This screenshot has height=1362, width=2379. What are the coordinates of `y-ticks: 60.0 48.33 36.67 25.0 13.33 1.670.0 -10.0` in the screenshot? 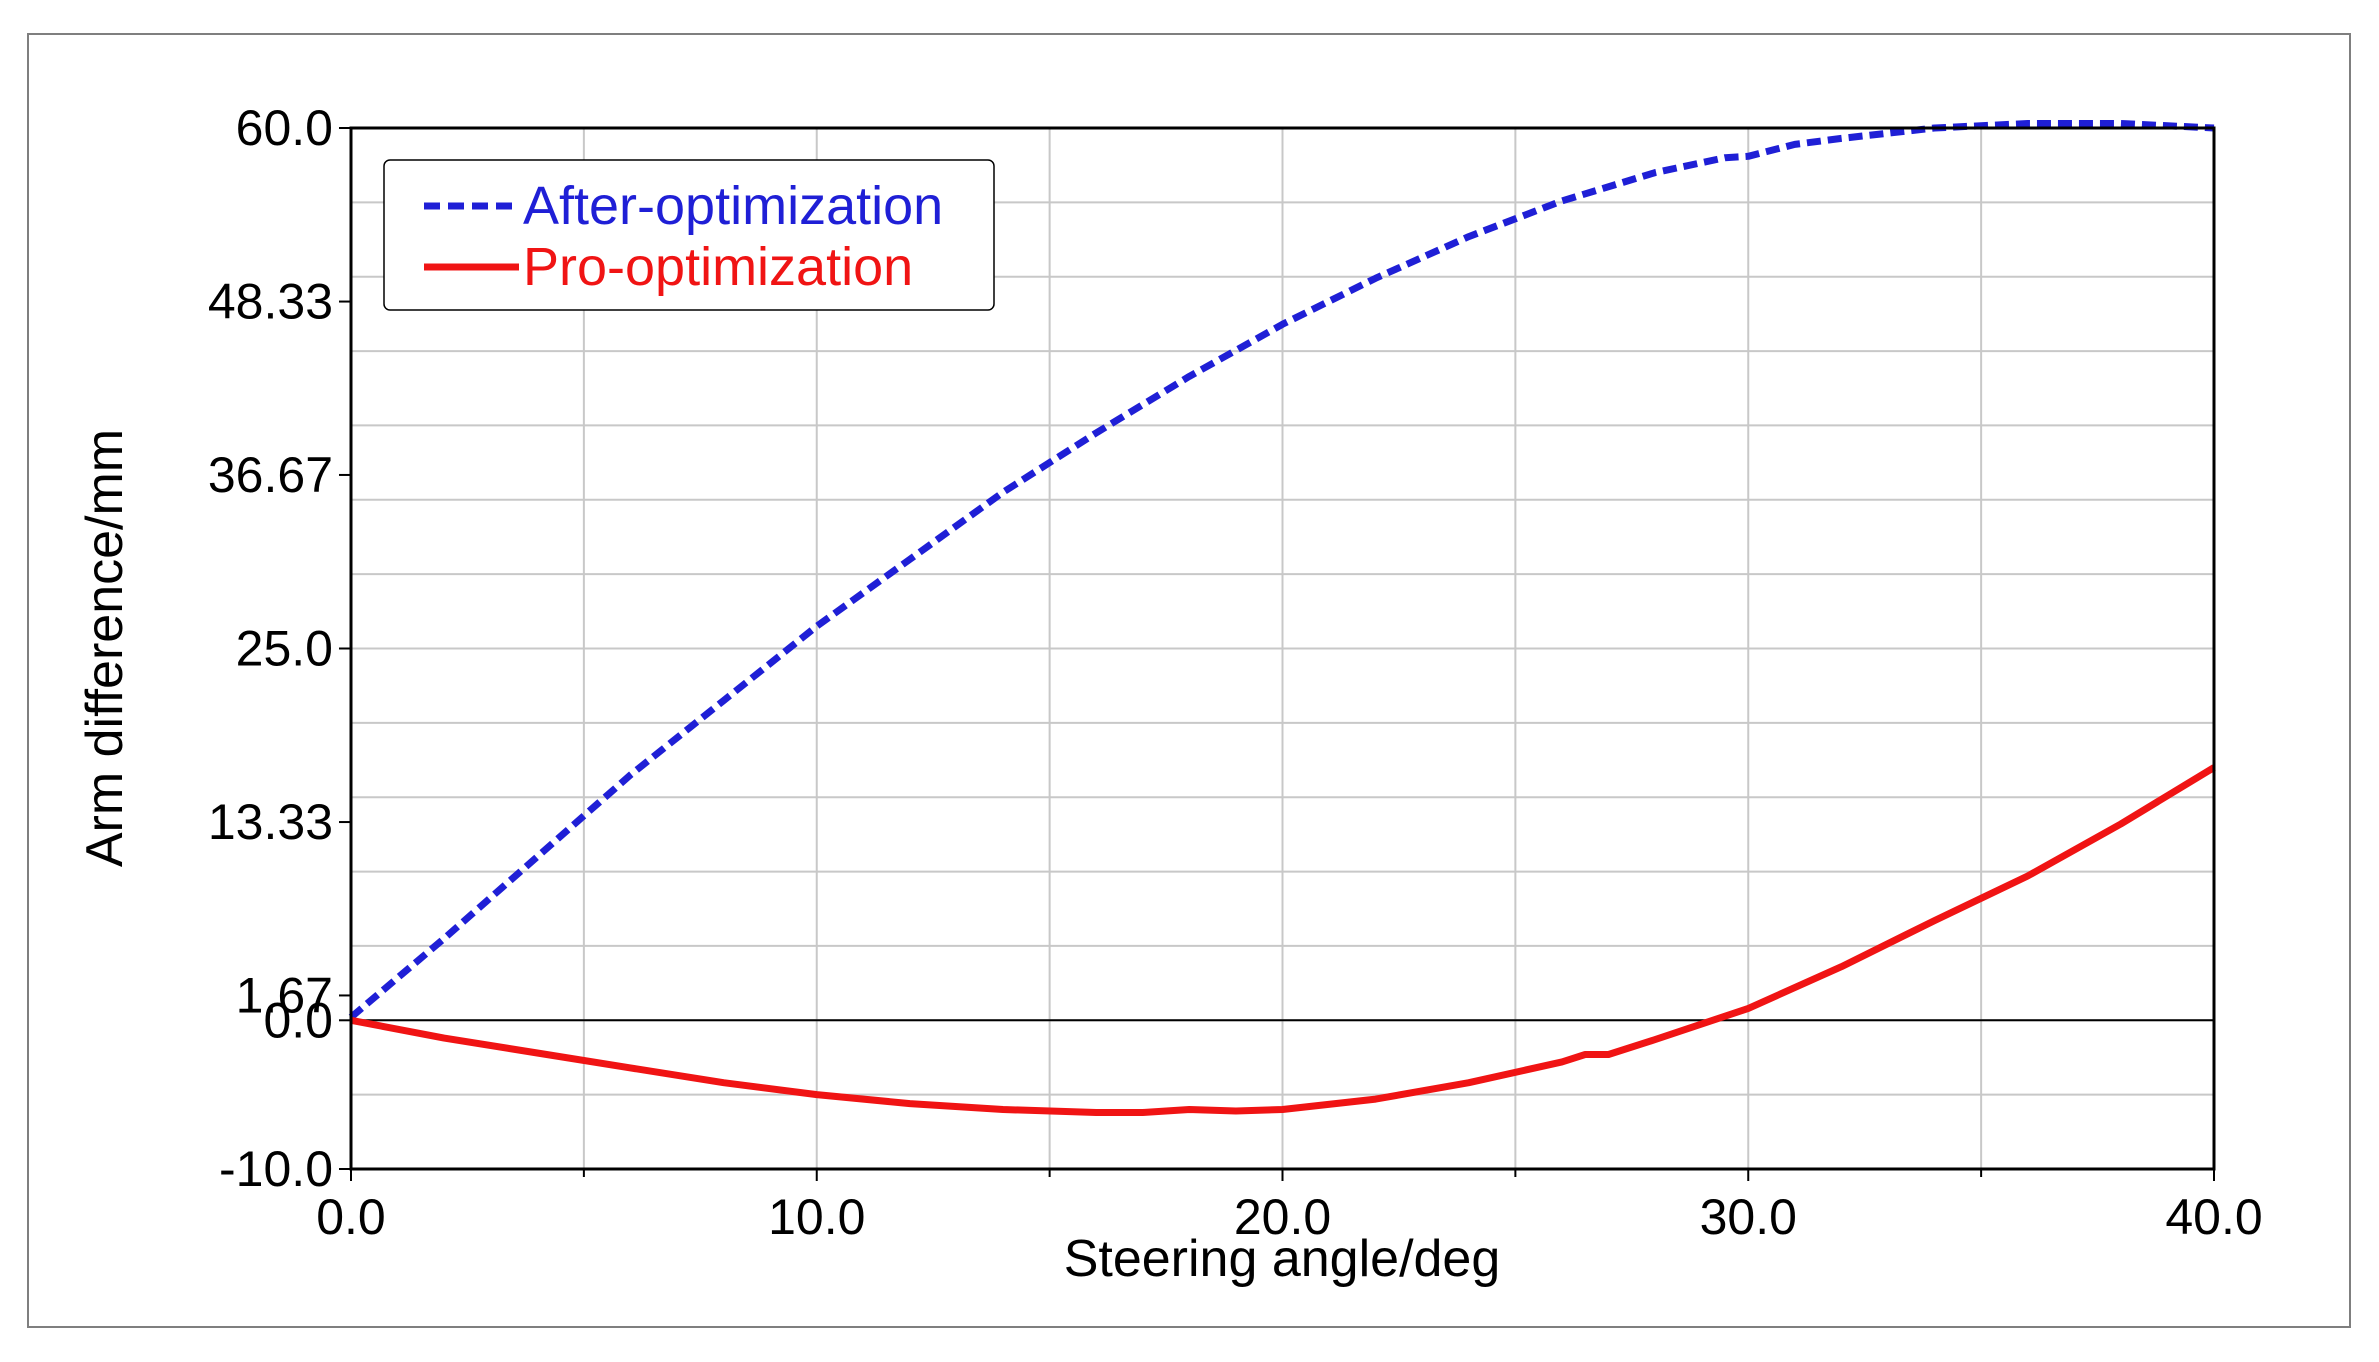 It's located at (279, 648).